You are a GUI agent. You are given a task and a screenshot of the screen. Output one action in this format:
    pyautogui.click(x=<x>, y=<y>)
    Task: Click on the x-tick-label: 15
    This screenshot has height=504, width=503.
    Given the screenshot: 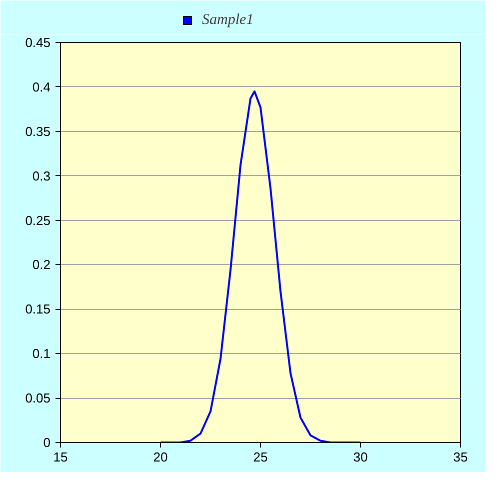 What is the action you would take?
    pyautogui.click(x=60, y=457)
    